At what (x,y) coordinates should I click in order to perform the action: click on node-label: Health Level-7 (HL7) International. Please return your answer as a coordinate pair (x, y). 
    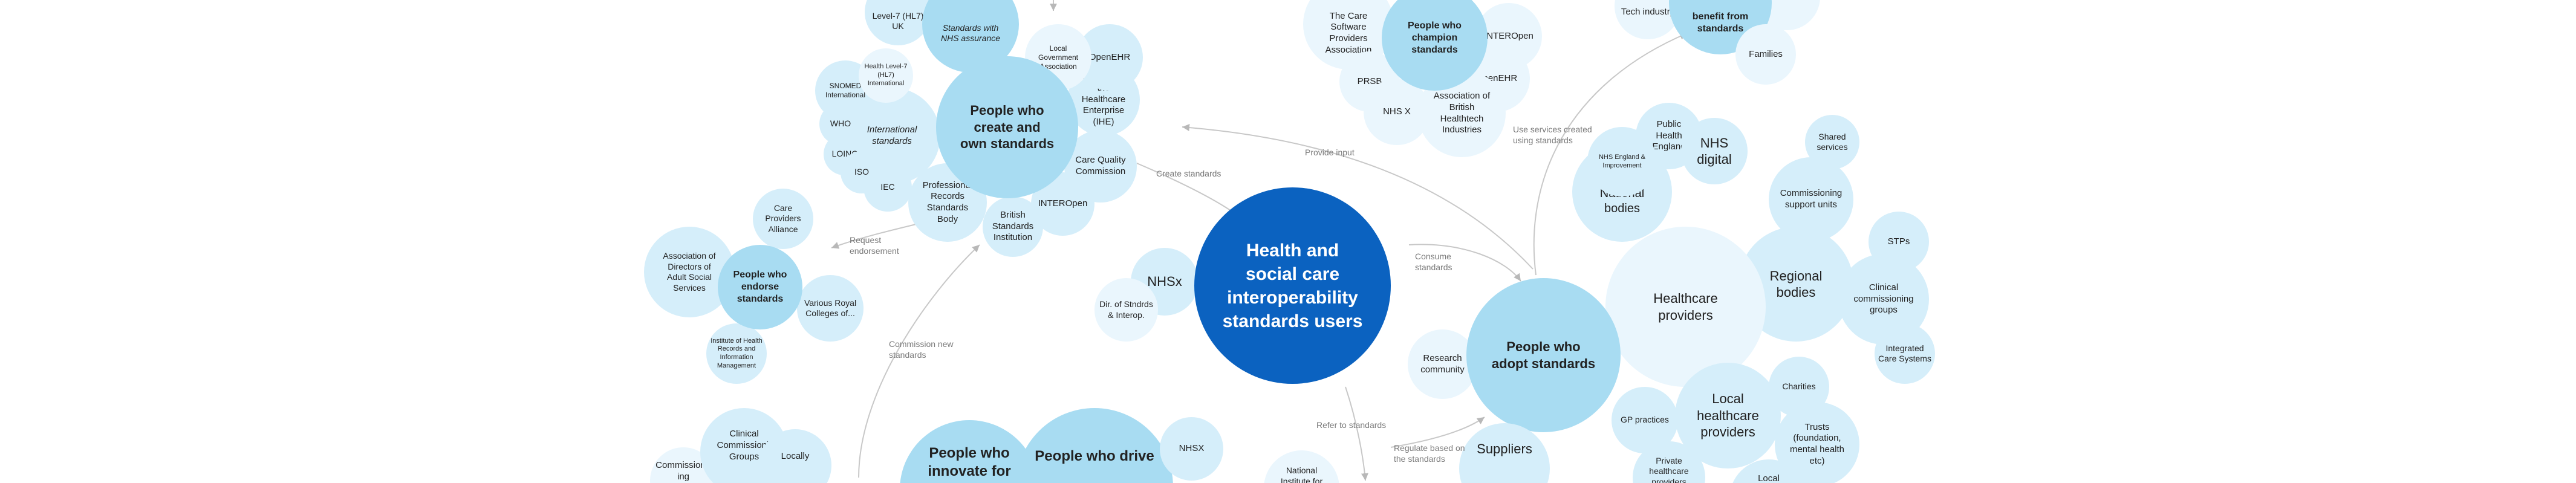
    Looking at the image, I should click on (886, 75).